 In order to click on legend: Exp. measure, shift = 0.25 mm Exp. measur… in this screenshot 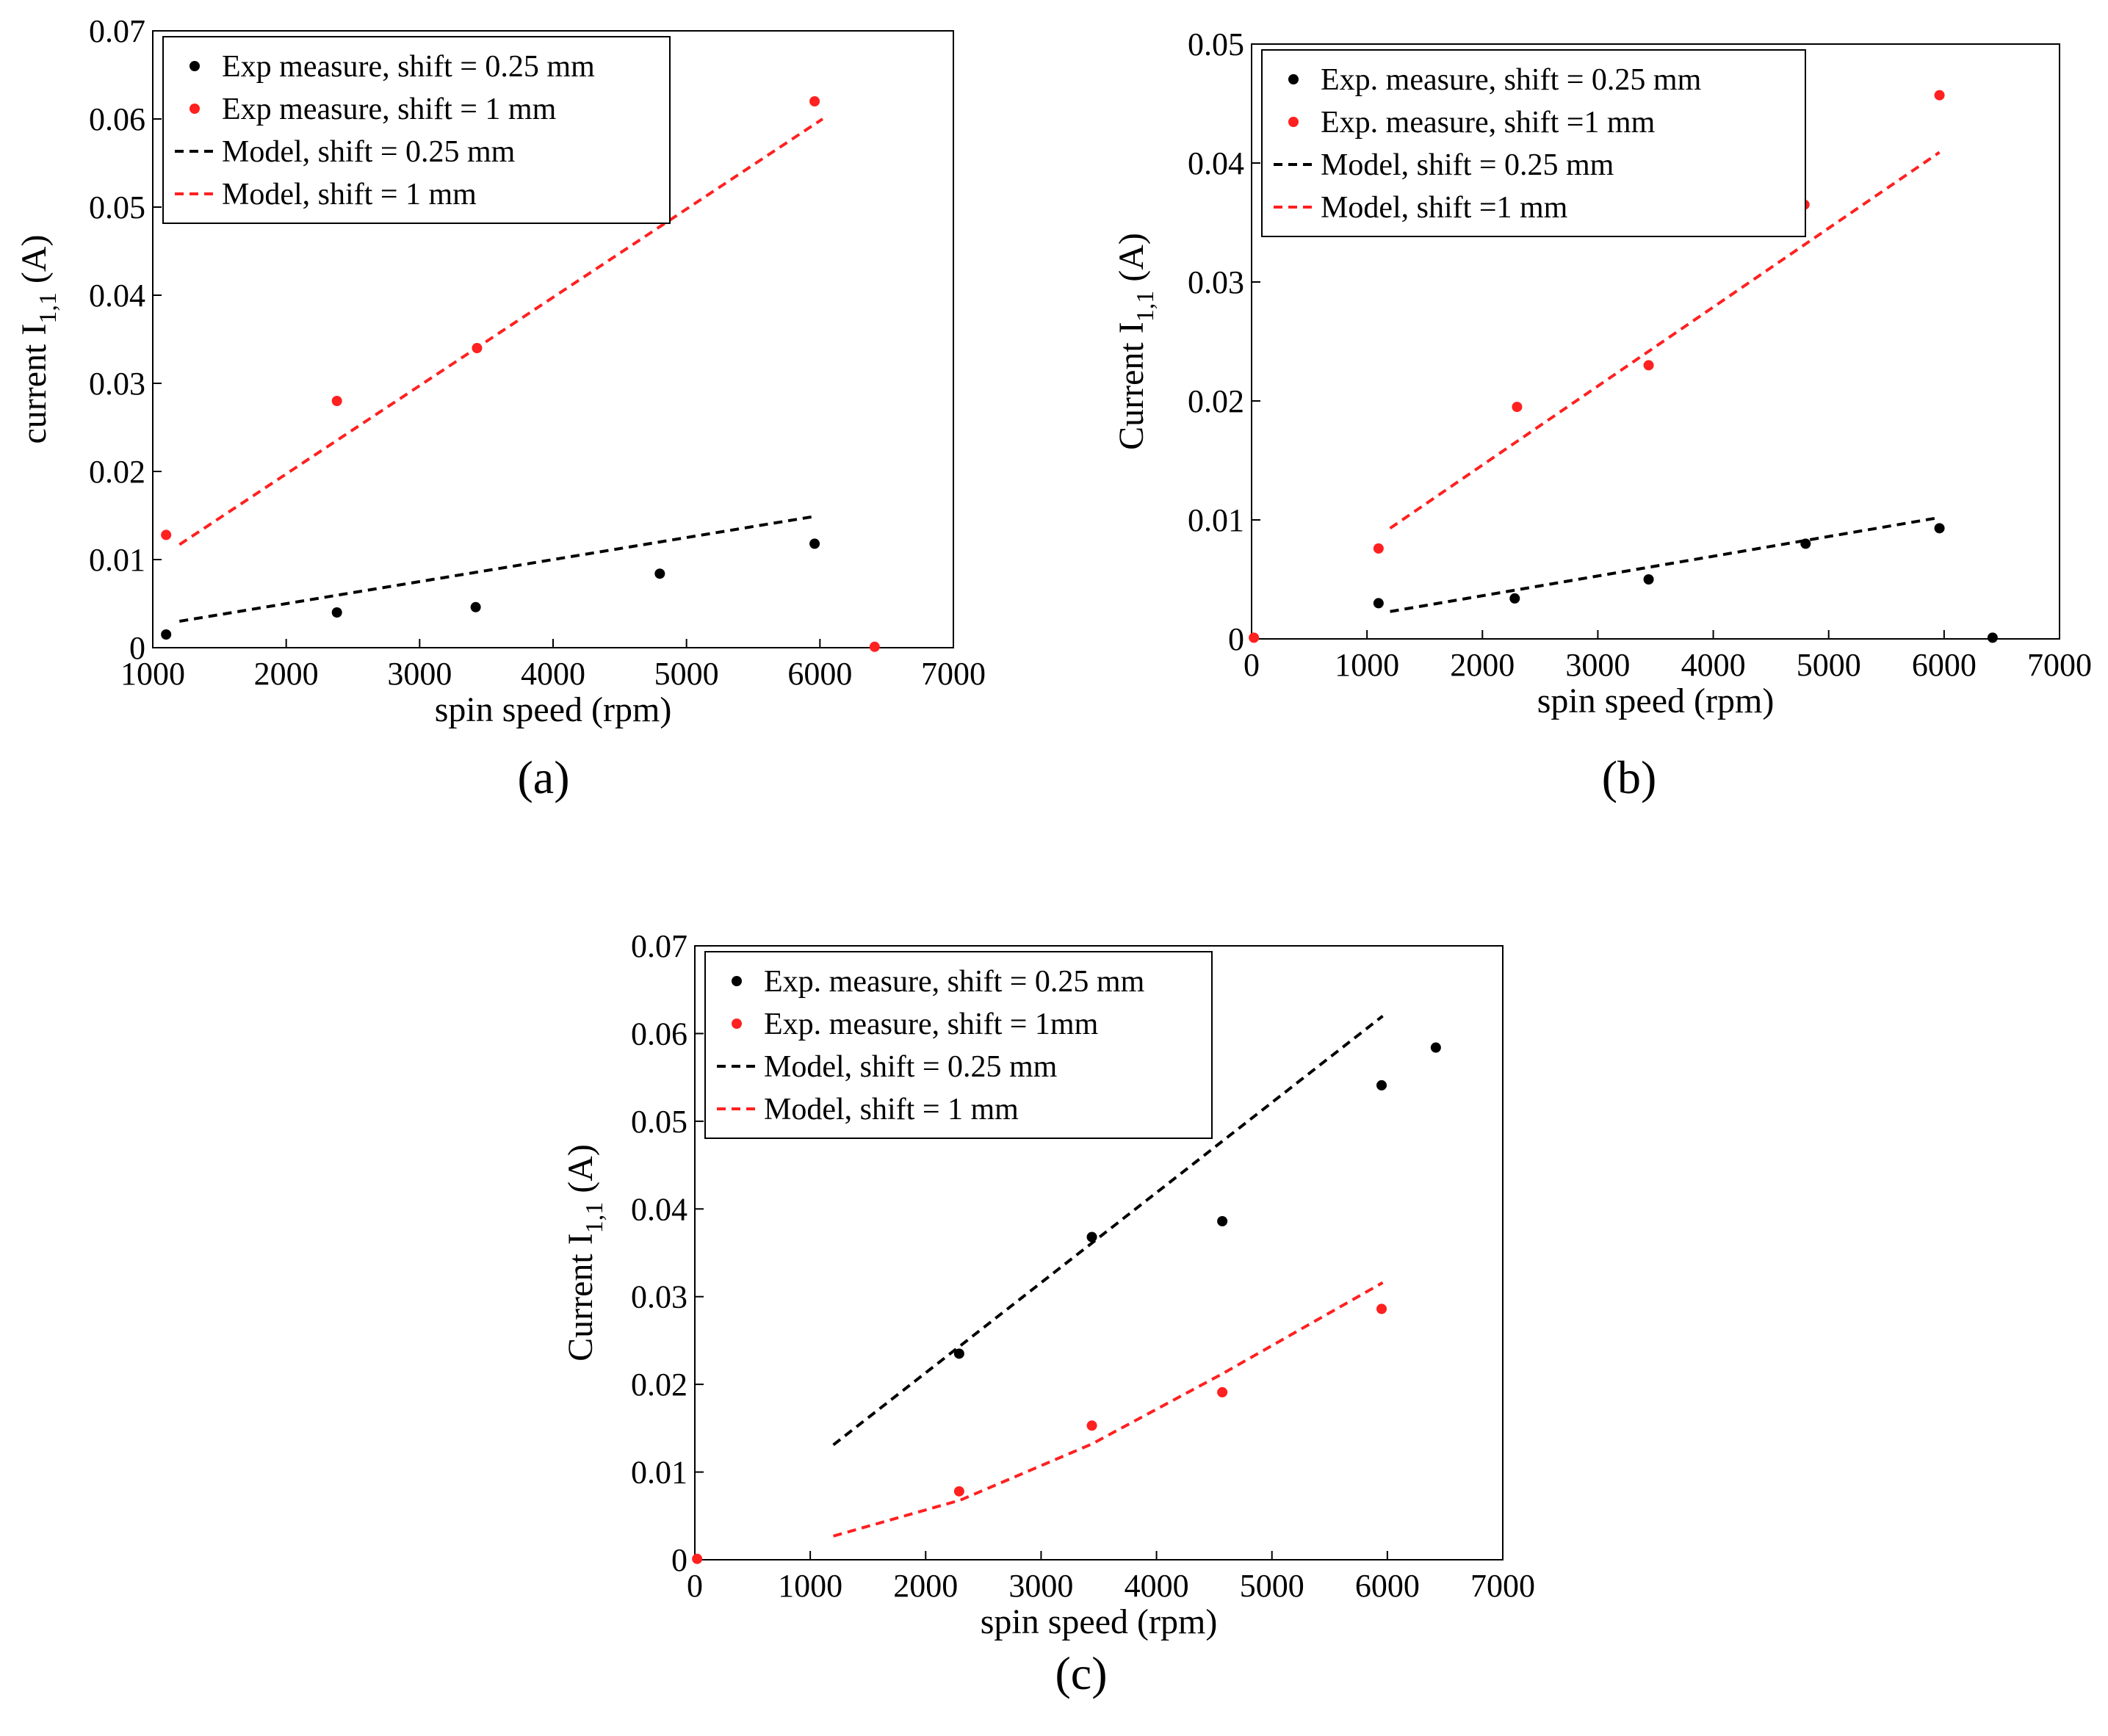, I will do `click(959, 1045)`.